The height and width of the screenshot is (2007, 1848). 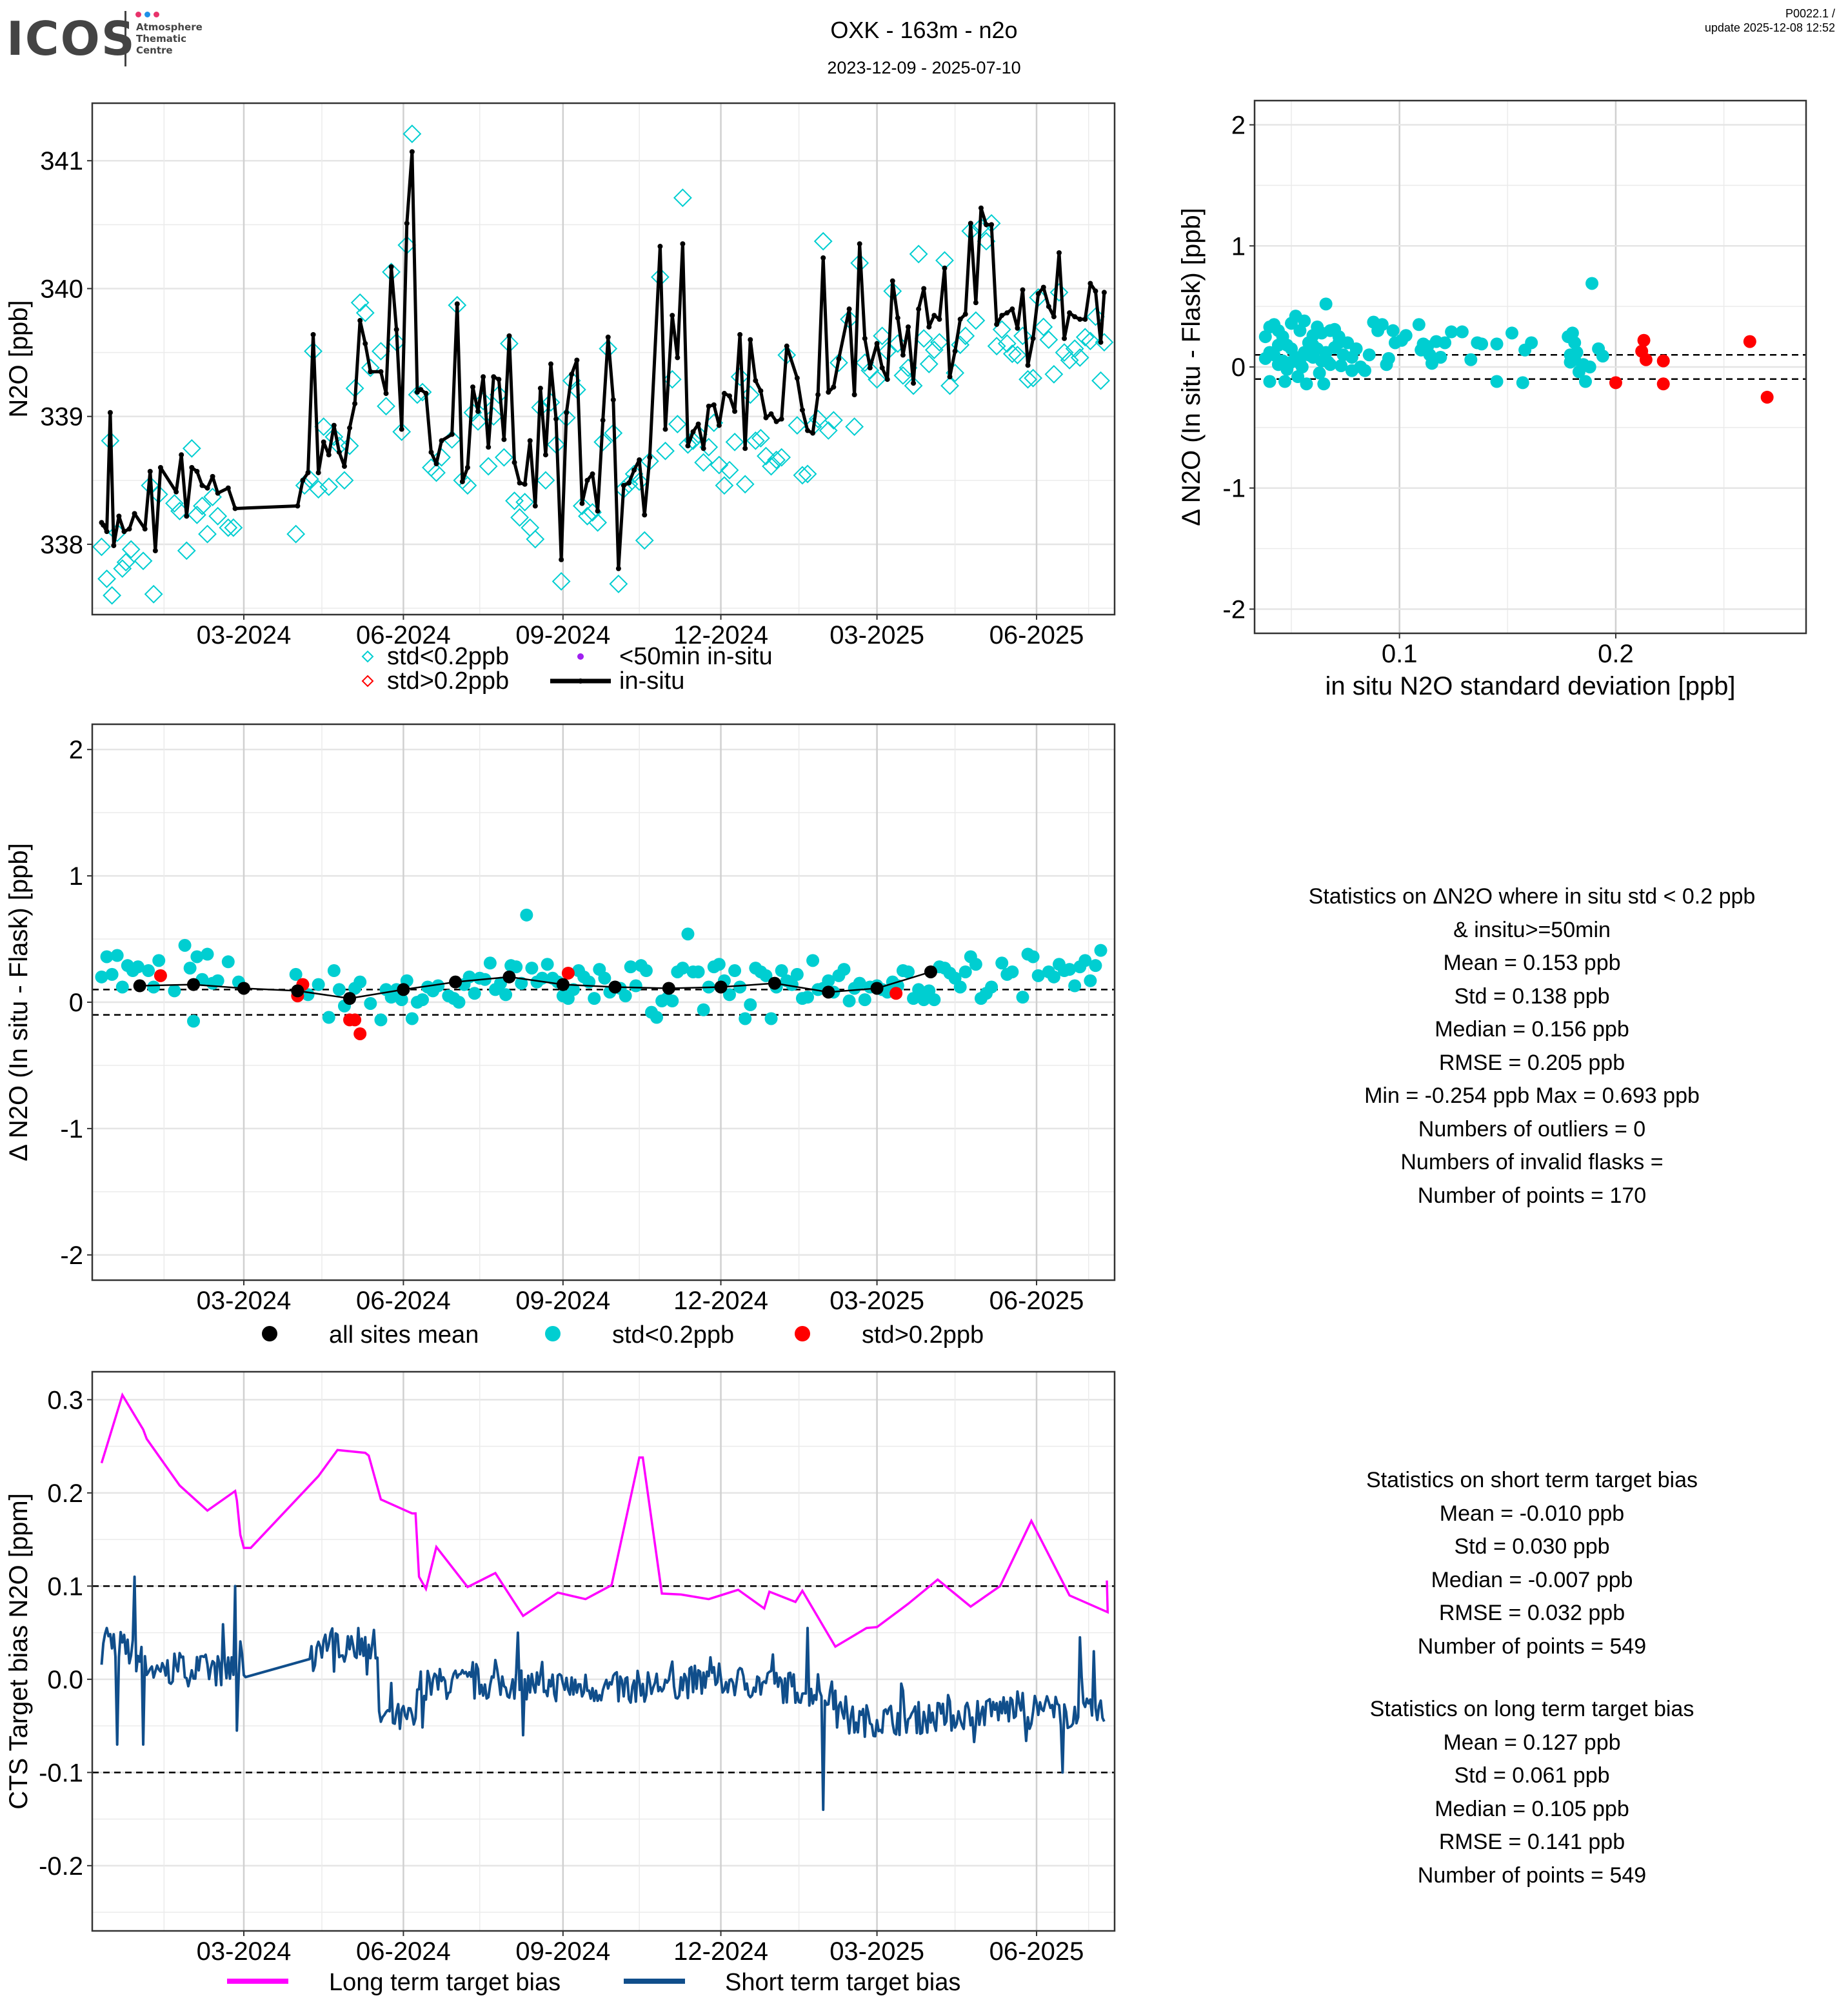 I want to click on logo-divider, so click(x=125, y=38).